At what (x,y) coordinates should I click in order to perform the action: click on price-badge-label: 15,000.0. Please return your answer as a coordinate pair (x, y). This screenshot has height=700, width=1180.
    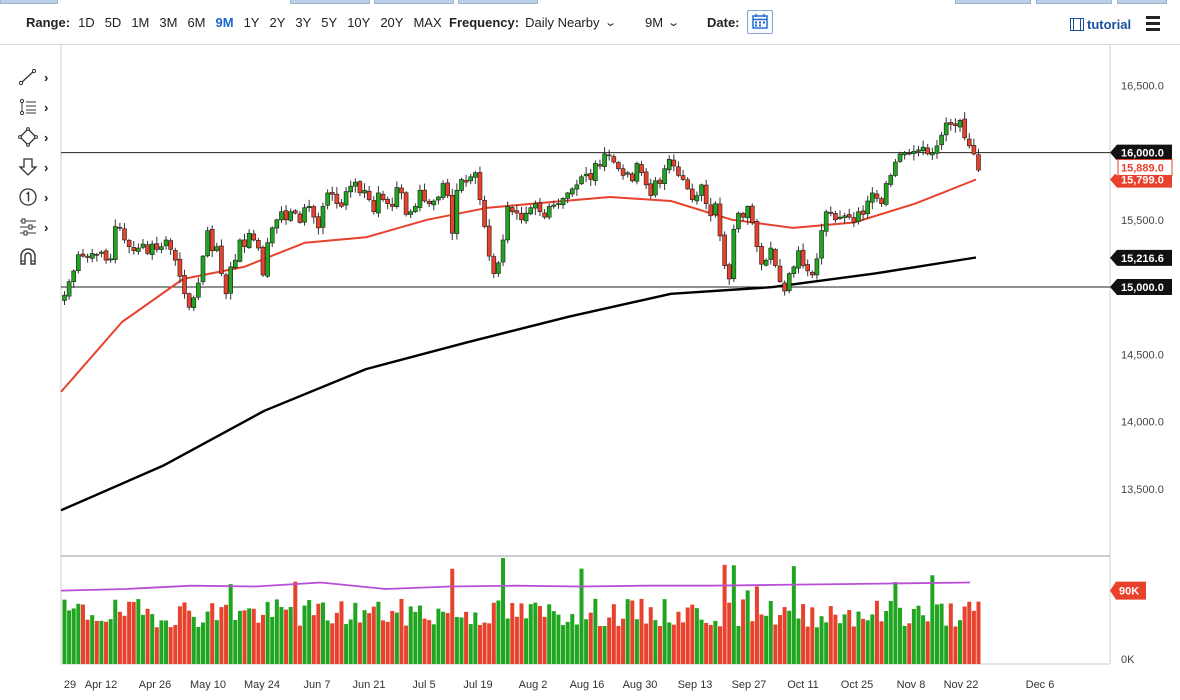
    Looking at the image, I should click on (1142, 288).